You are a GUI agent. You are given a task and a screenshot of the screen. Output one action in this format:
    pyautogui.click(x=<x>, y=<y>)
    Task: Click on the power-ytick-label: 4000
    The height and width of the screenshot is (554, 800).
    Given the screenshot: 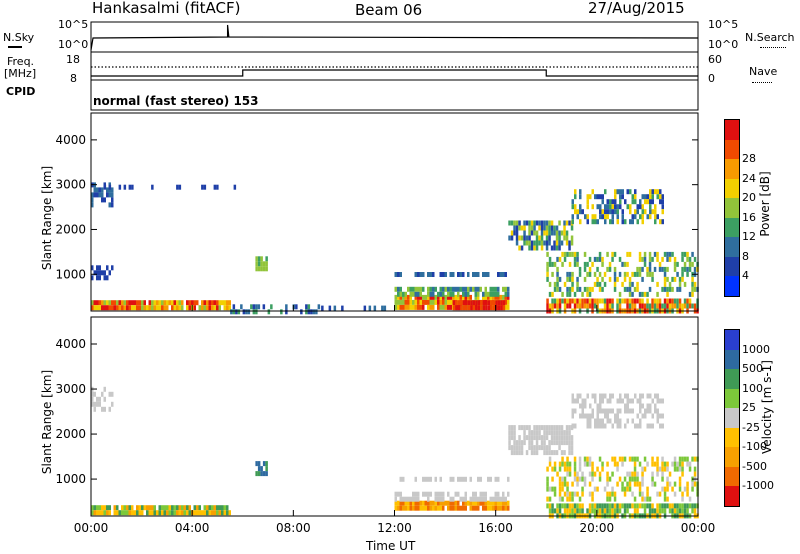 What is the action you would take?
    pyautogui.click(x=70, y=140)
    